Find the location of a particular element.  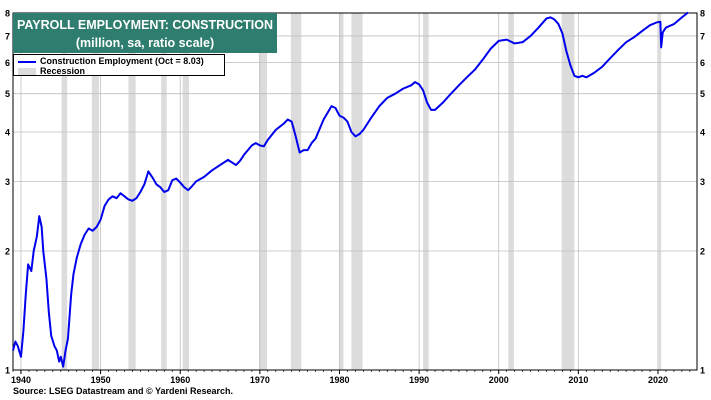

y-tick-label-left-4: 4 is located at coordinates (7, 133).